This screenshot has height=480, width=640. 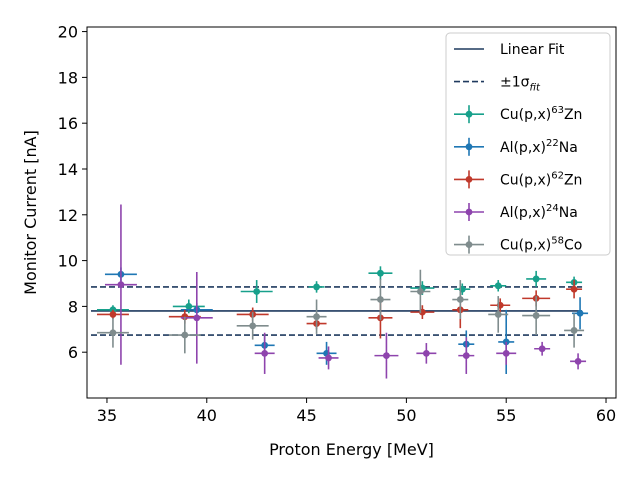 I want to click on legend-series-label: Al(p,x)22Na, so click(x=539, y=147).